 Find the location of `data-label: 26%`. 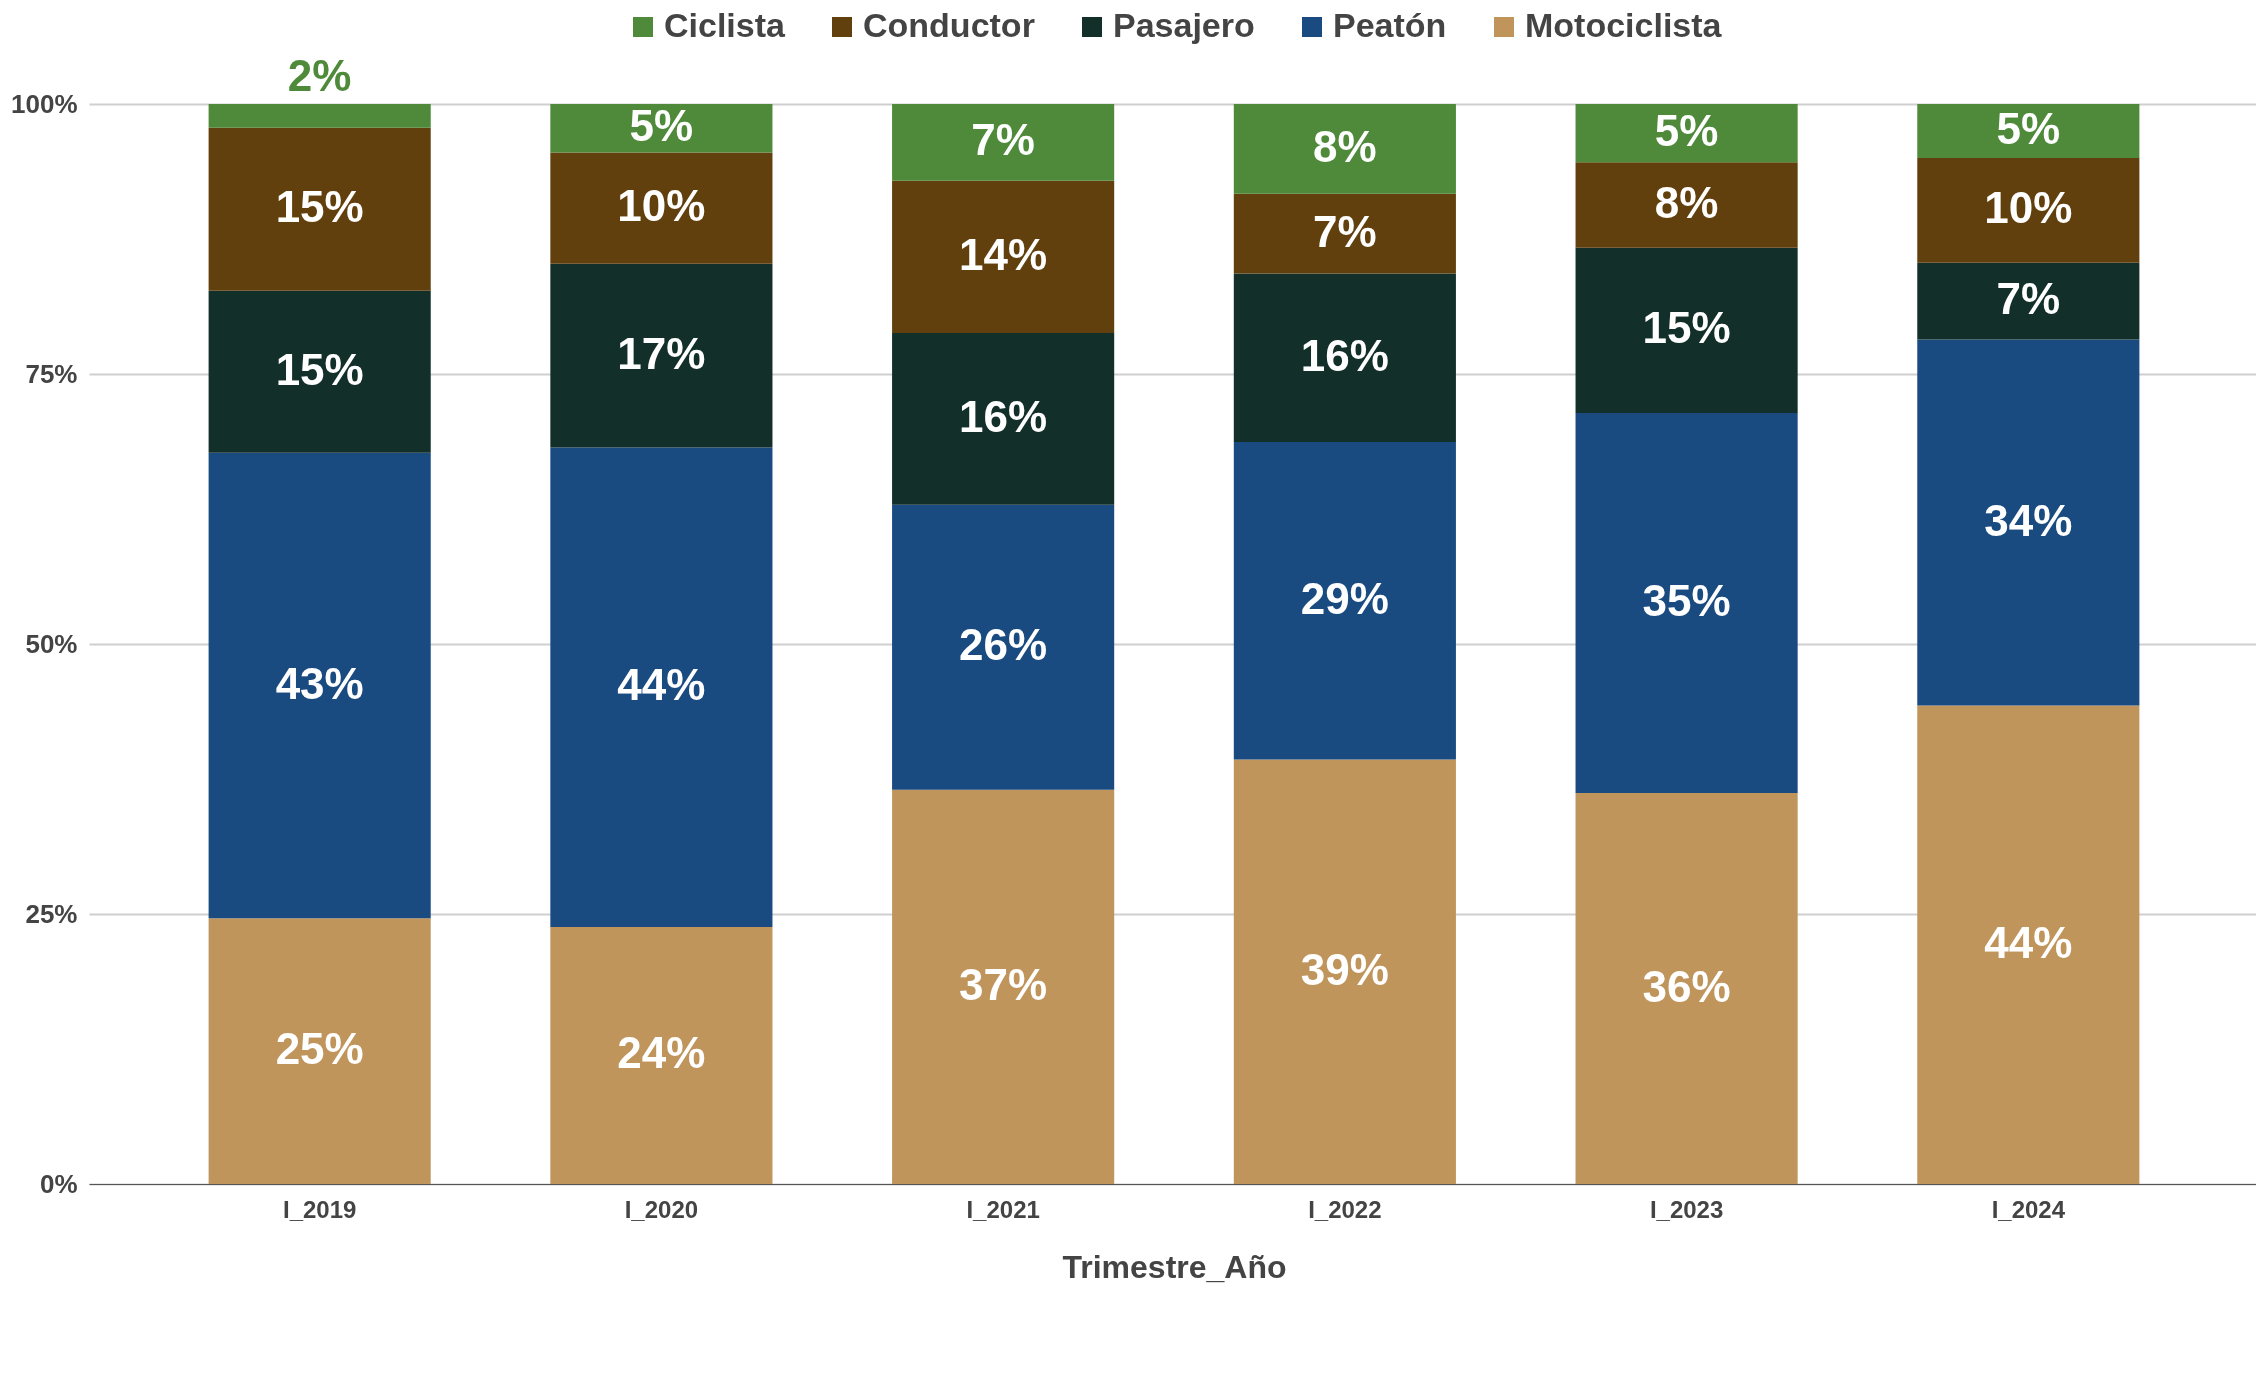

data-label: 26% is located at coordinates (1003, 645).